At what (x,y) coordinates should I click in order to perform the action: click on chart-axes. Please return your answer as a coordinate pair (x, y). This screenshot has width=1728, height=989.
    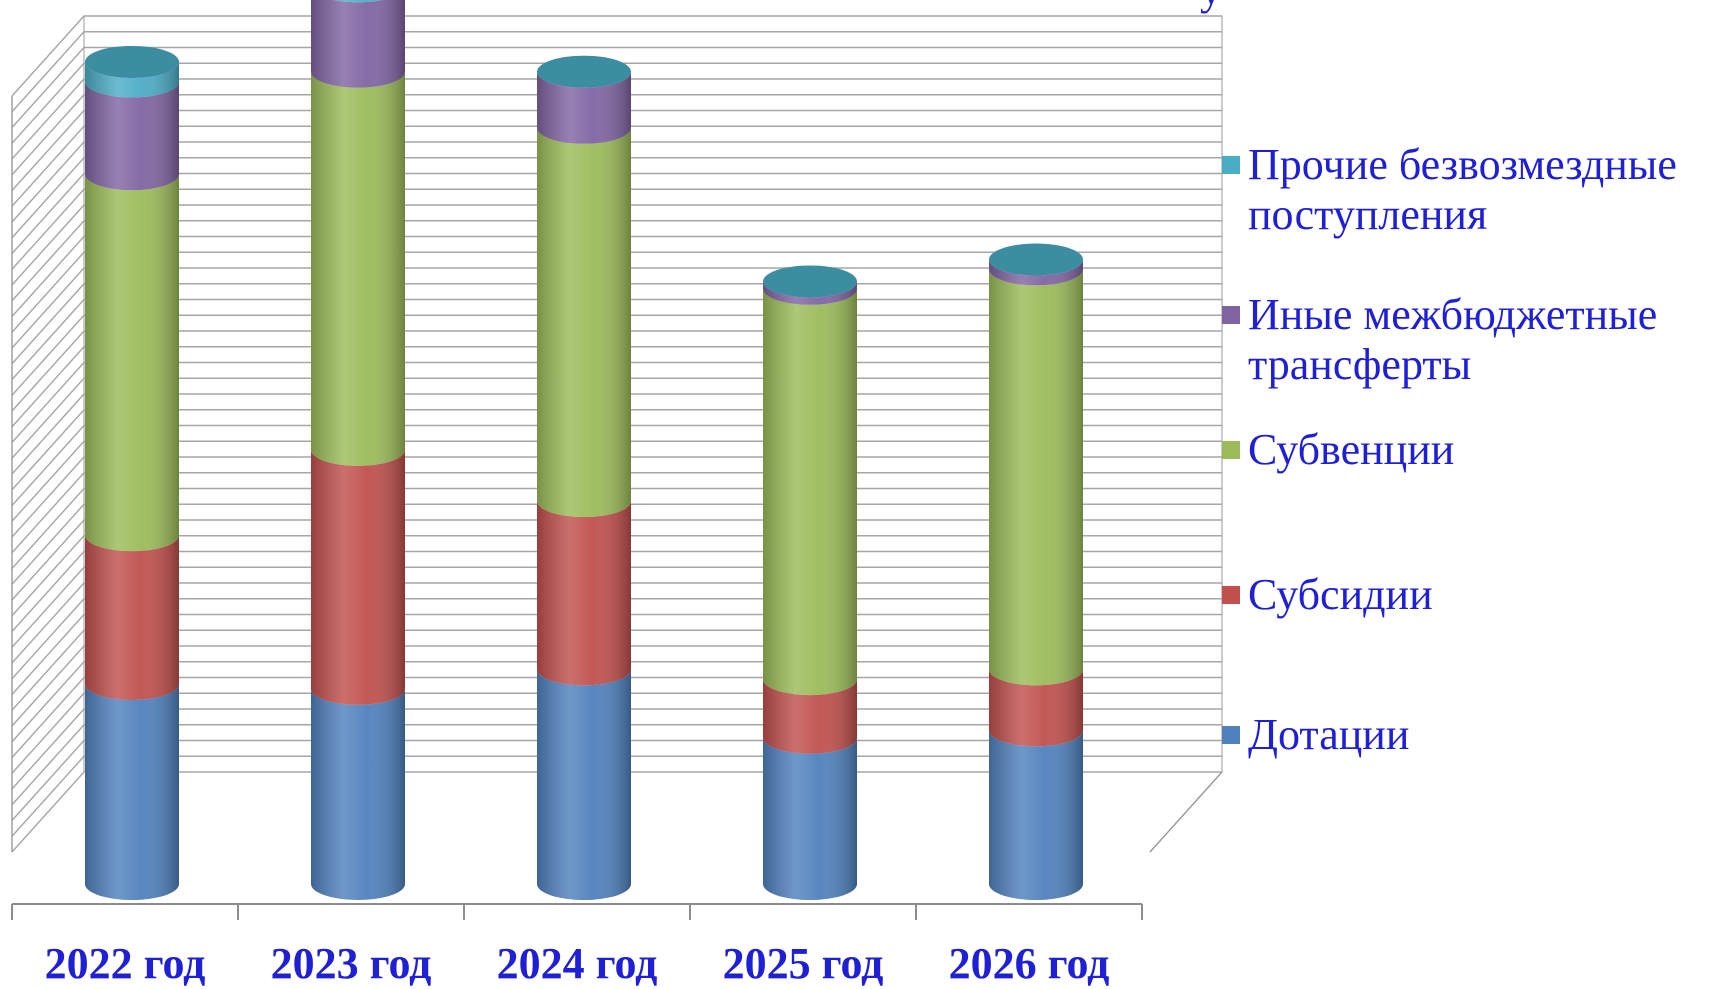
    Looking at the image, I should click on (577, 911).